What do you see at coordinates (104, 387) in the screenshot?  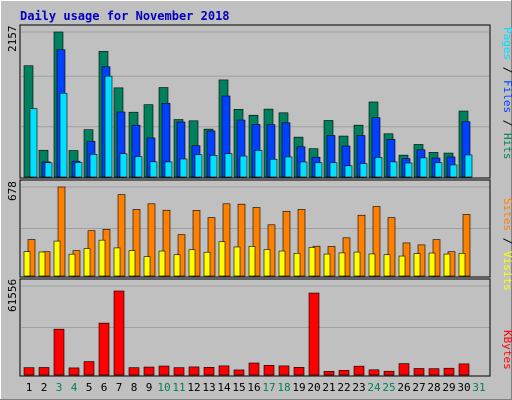 I see `x-label-day-6: 6` at bounding box center [104, 387].